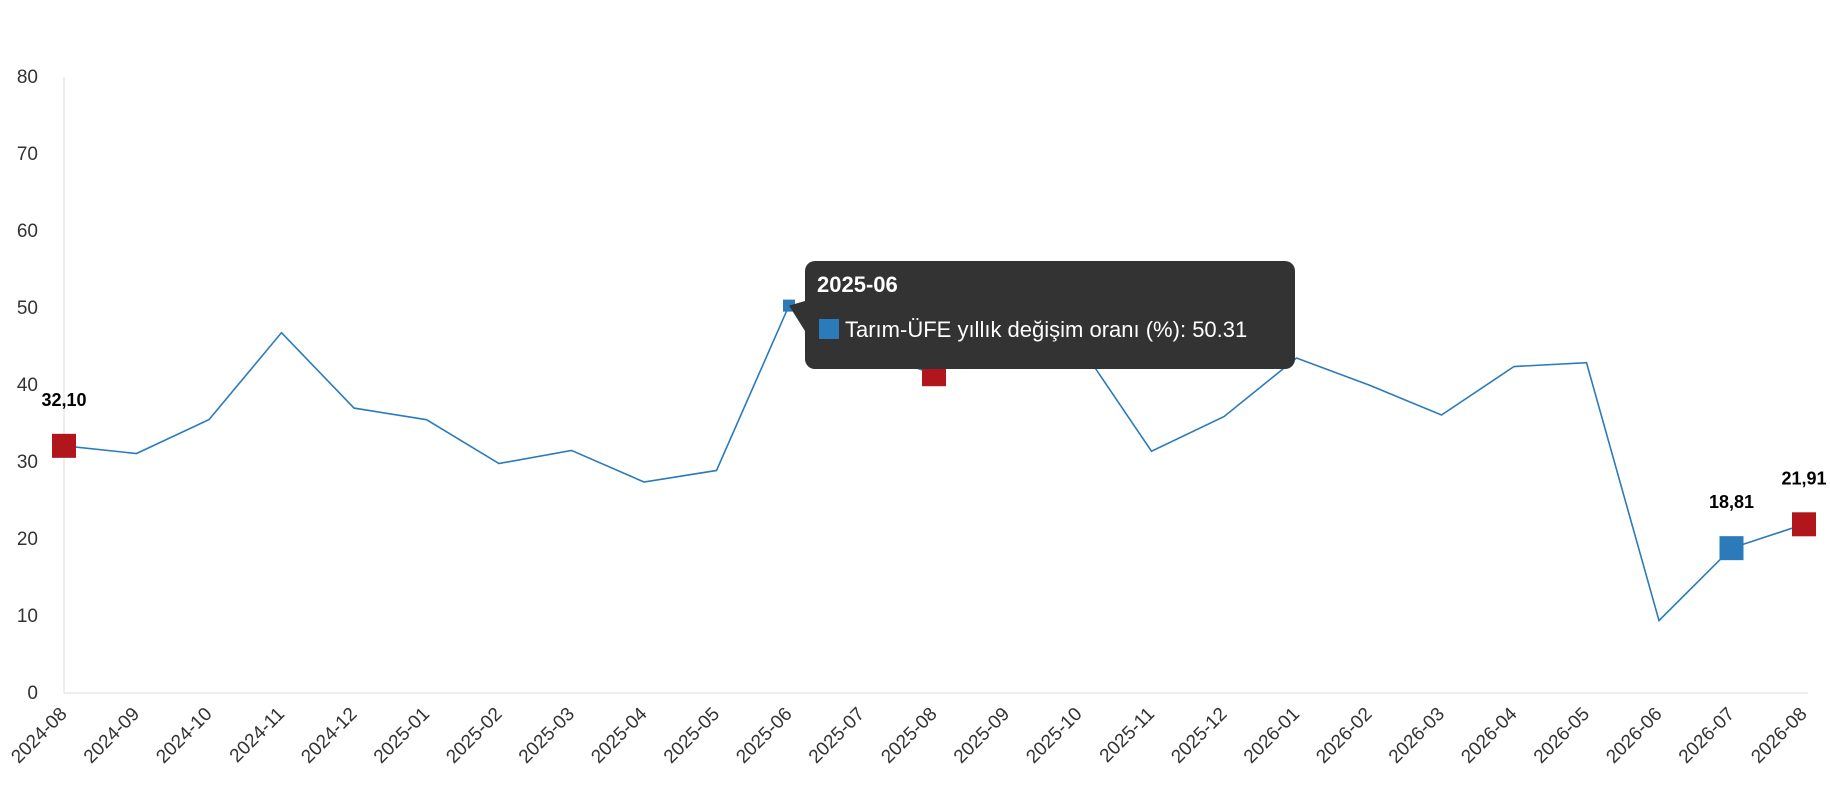 The image size is (1830, 800). I want to click on x-tick-label: 2025-03, so click(547, 736).